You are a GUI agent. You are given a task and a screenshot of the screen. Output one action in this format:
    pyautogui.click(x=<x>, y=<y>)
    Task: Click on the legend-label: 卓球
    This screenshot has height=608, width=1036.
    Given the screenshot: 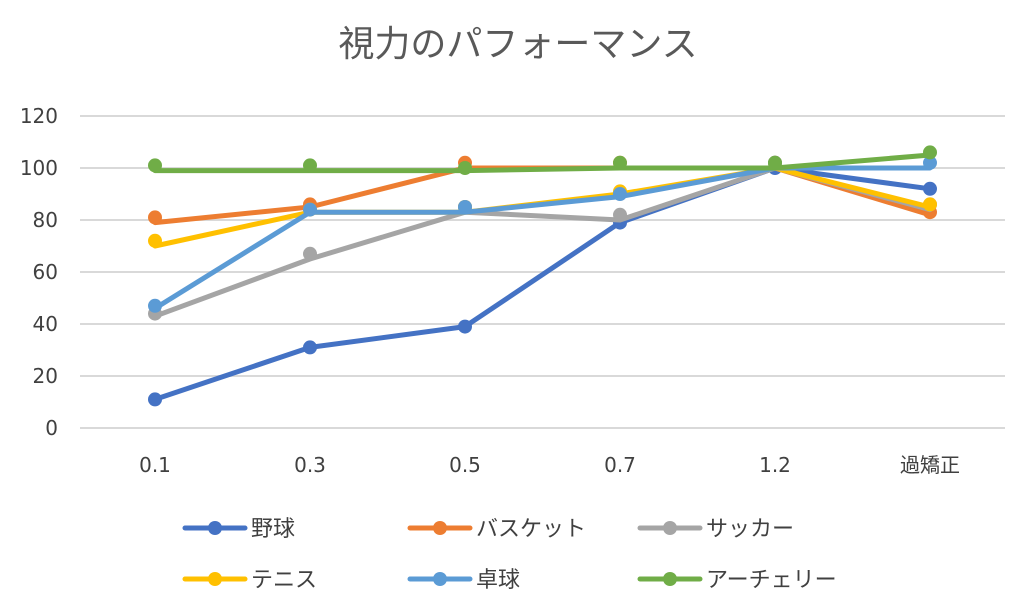 What is the action you would take?
    pyautogui.click(x=498, y=580)
    